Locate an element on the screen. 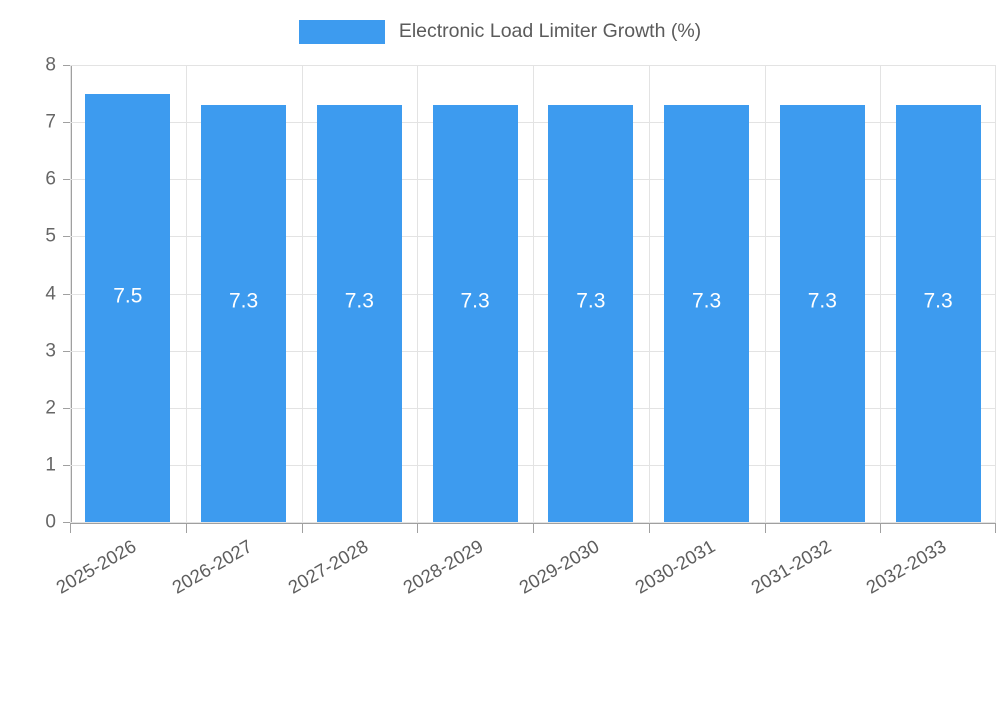 The image size is (1000, 703). legend-item-electronic-load-limiter-growth: Electronic Load Limiter Growth (%) is located at coordinates (500, 32).